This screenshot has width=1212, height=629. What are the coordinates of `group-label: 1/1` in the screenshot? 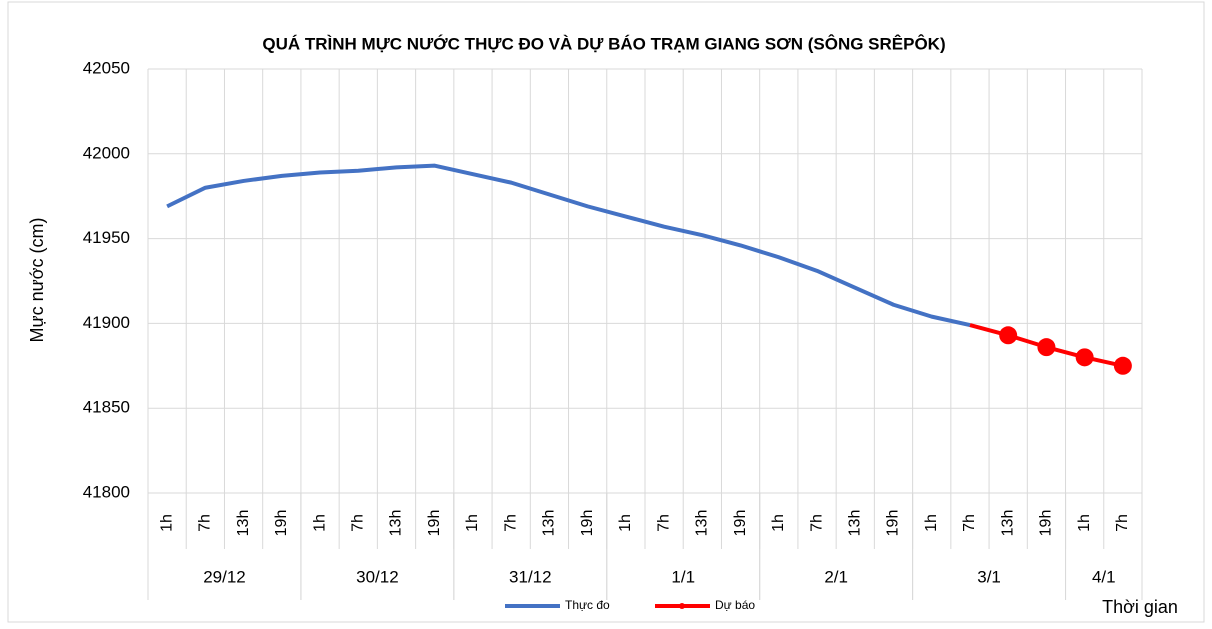 It's located at (683, 576).